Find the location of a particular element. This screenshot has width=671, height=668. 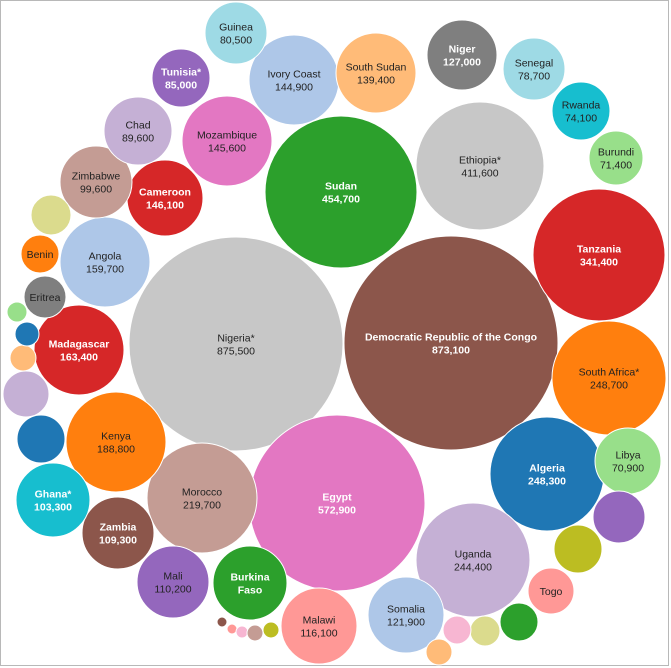

bubble-senegal: Senegal 78,700 is located at coordinates (534, 69).